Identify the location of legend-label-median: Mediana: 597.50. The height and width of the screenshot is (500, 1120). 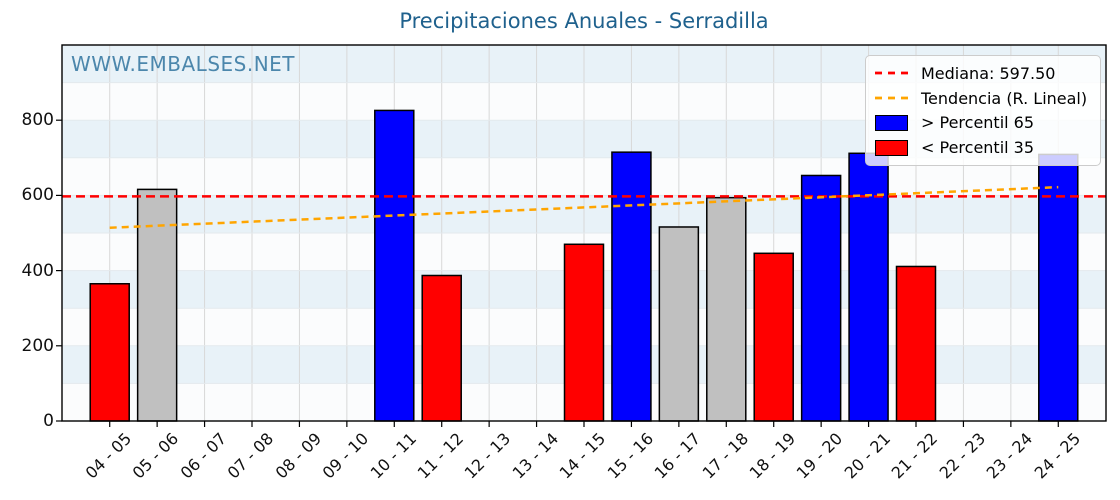
(988, 73).